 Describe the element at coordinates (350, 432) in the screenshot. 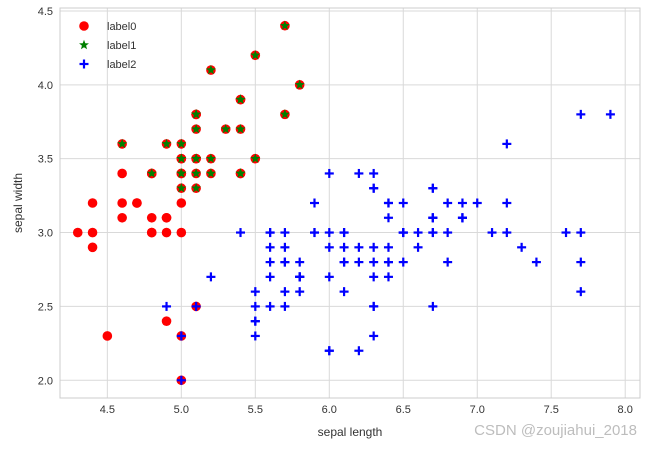

I see `x-axis-label: sepal length` at that location.